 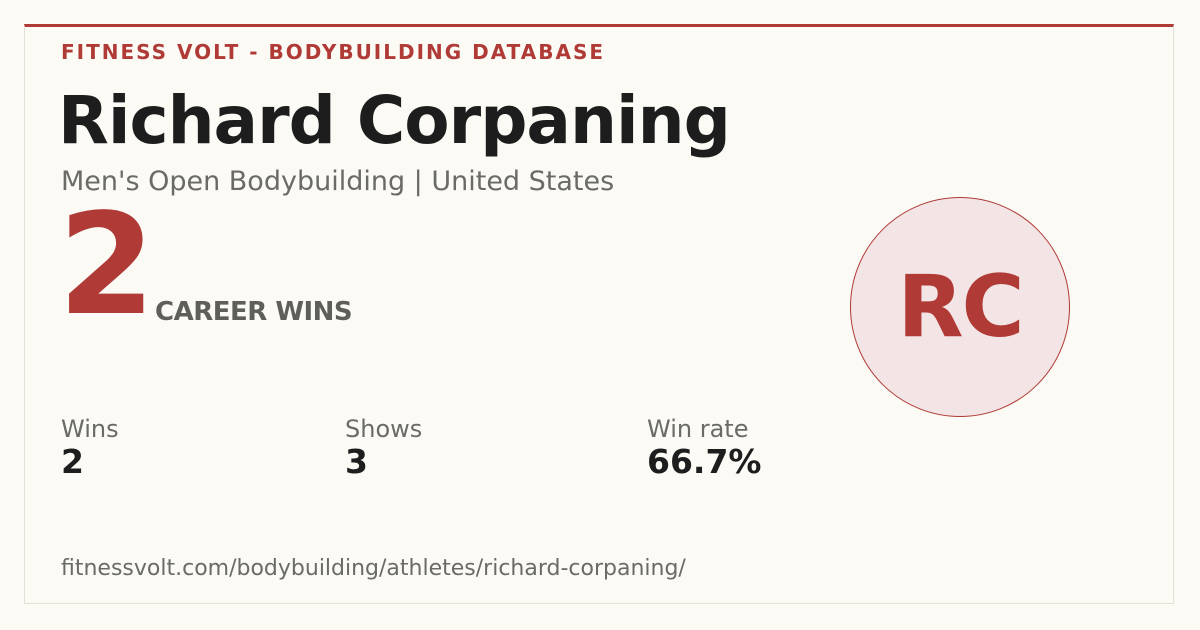 What do you see at coordinates (356, 461) in the screenshot?
I see `stat-value: 3` at bounding box center [356, 461].